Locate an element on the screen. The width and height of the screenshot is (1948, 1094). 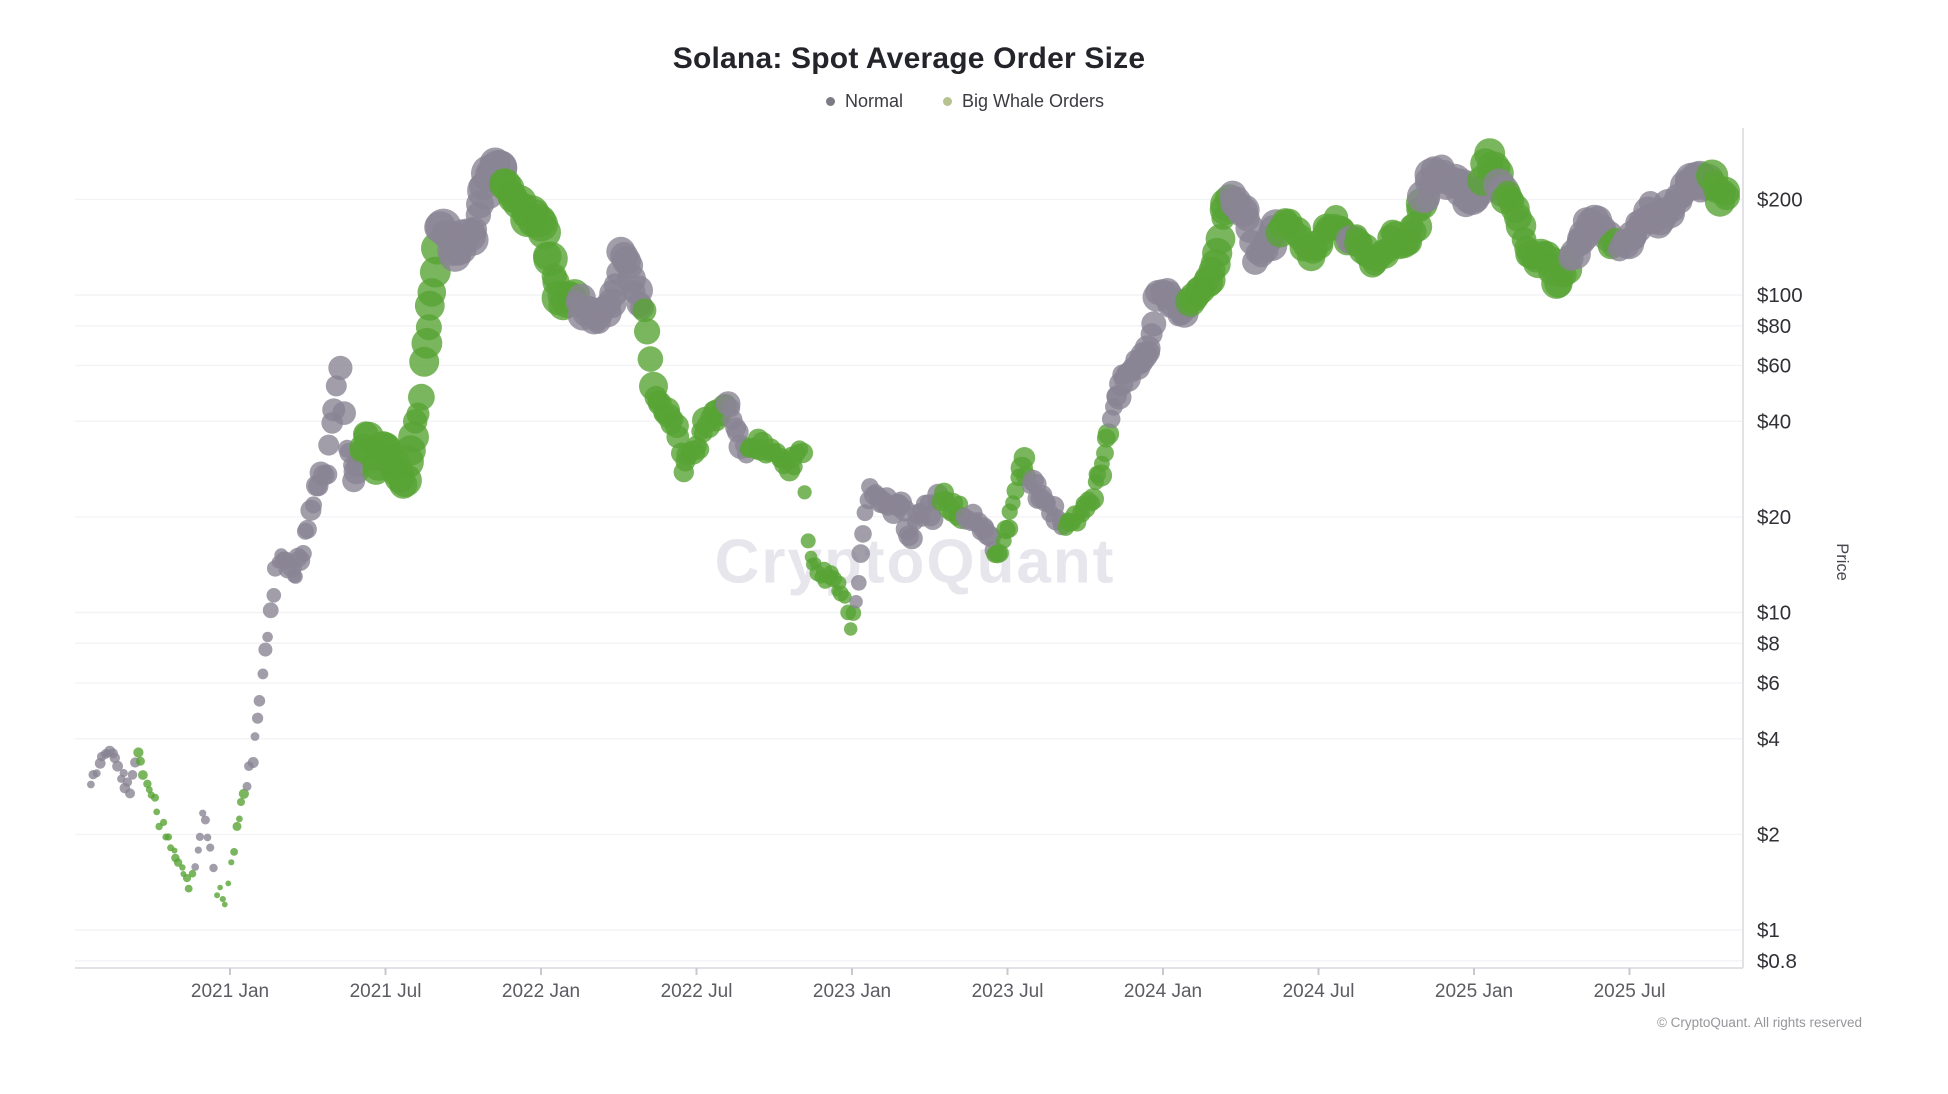
y-axis-title: Price is located at coordinates (1842, 562).